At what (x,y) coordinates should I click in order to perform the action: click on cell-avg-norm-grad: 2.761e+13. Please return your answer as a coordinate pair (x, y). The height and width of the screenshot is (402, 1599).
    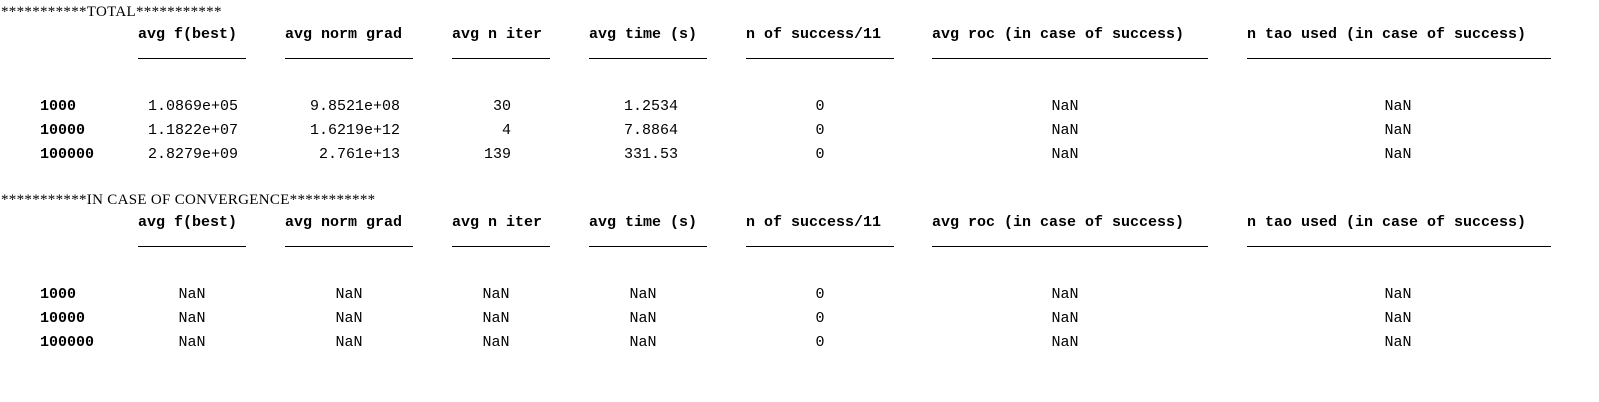
    Looking at the image, I should click on (359, 154).